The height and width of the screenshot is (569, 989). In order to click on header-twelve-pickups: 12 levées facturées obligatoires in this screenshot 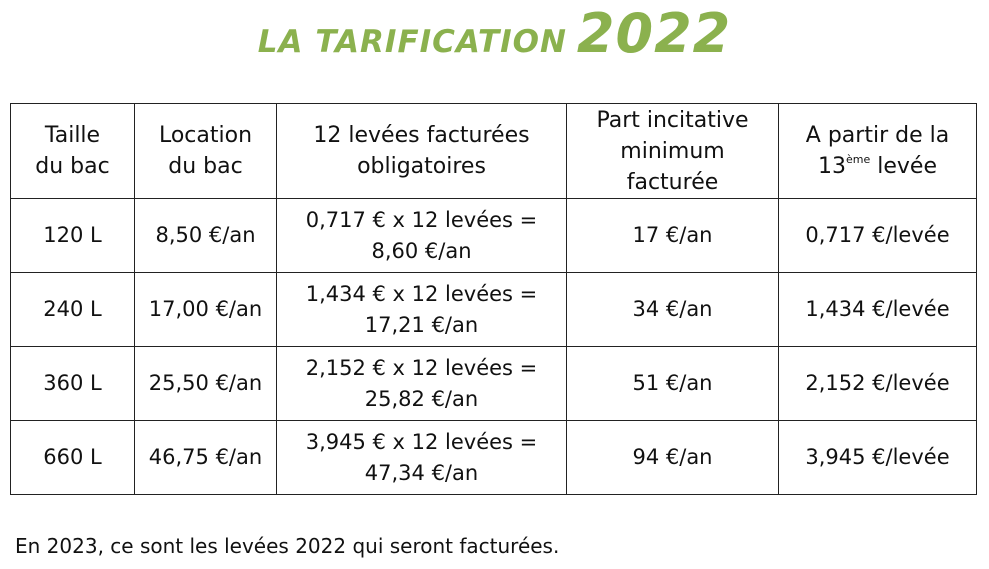, I will do `click(421, 151)`.